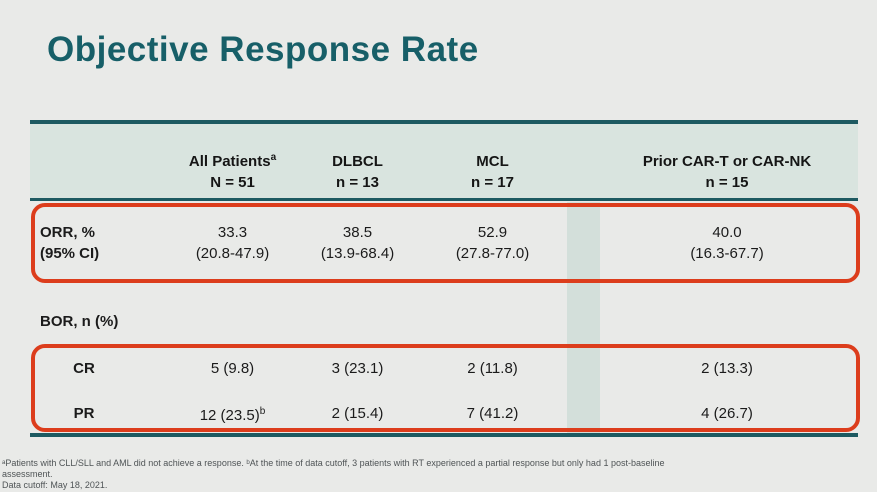  Describe the element at coordinates (232, 243) in the screenshot. I see `orr-value-all-patients: 33.3 (20.8-47.9)` at that location.